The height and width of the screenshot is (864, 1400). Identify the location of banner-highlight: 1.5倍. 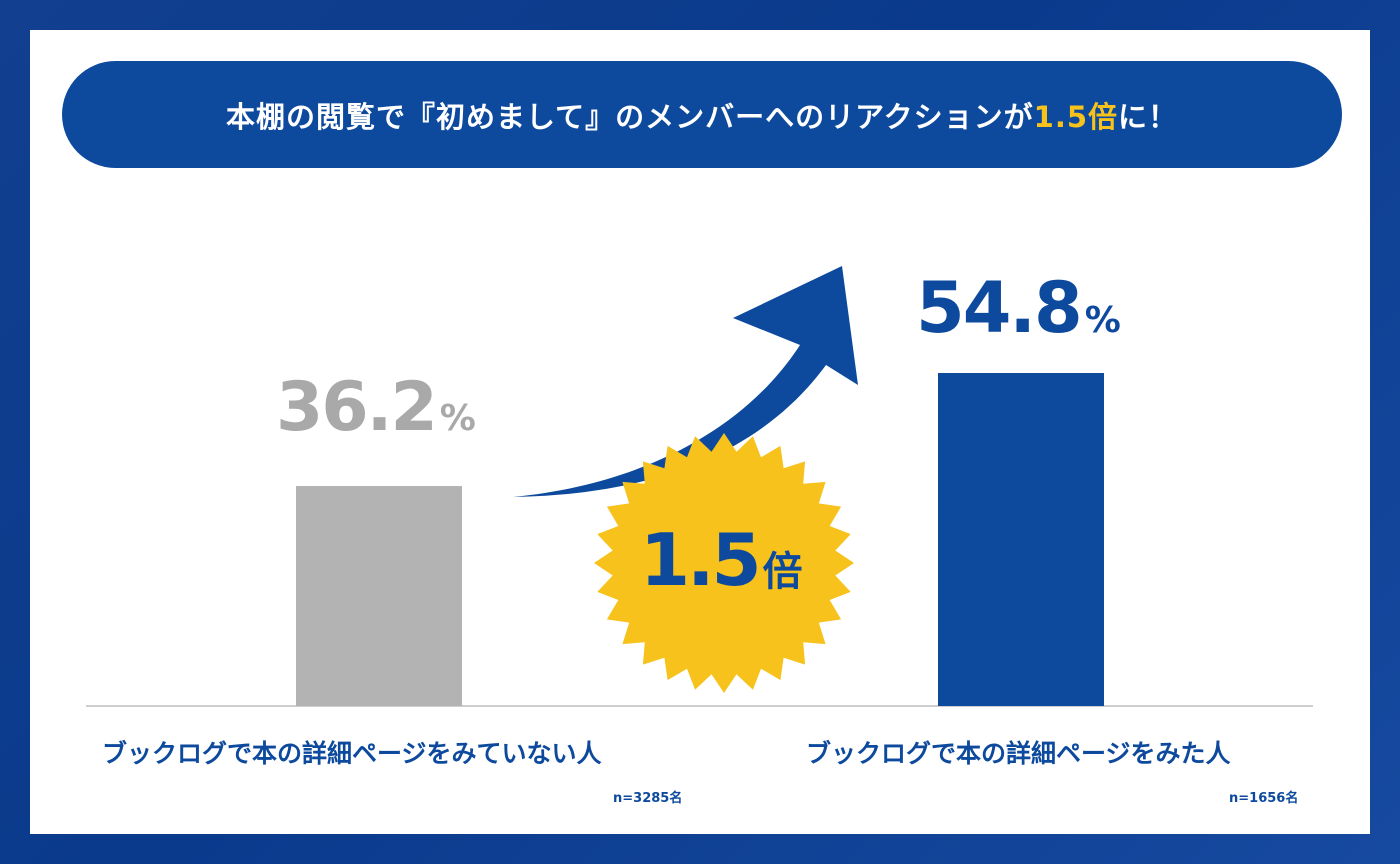
(1076, 116).